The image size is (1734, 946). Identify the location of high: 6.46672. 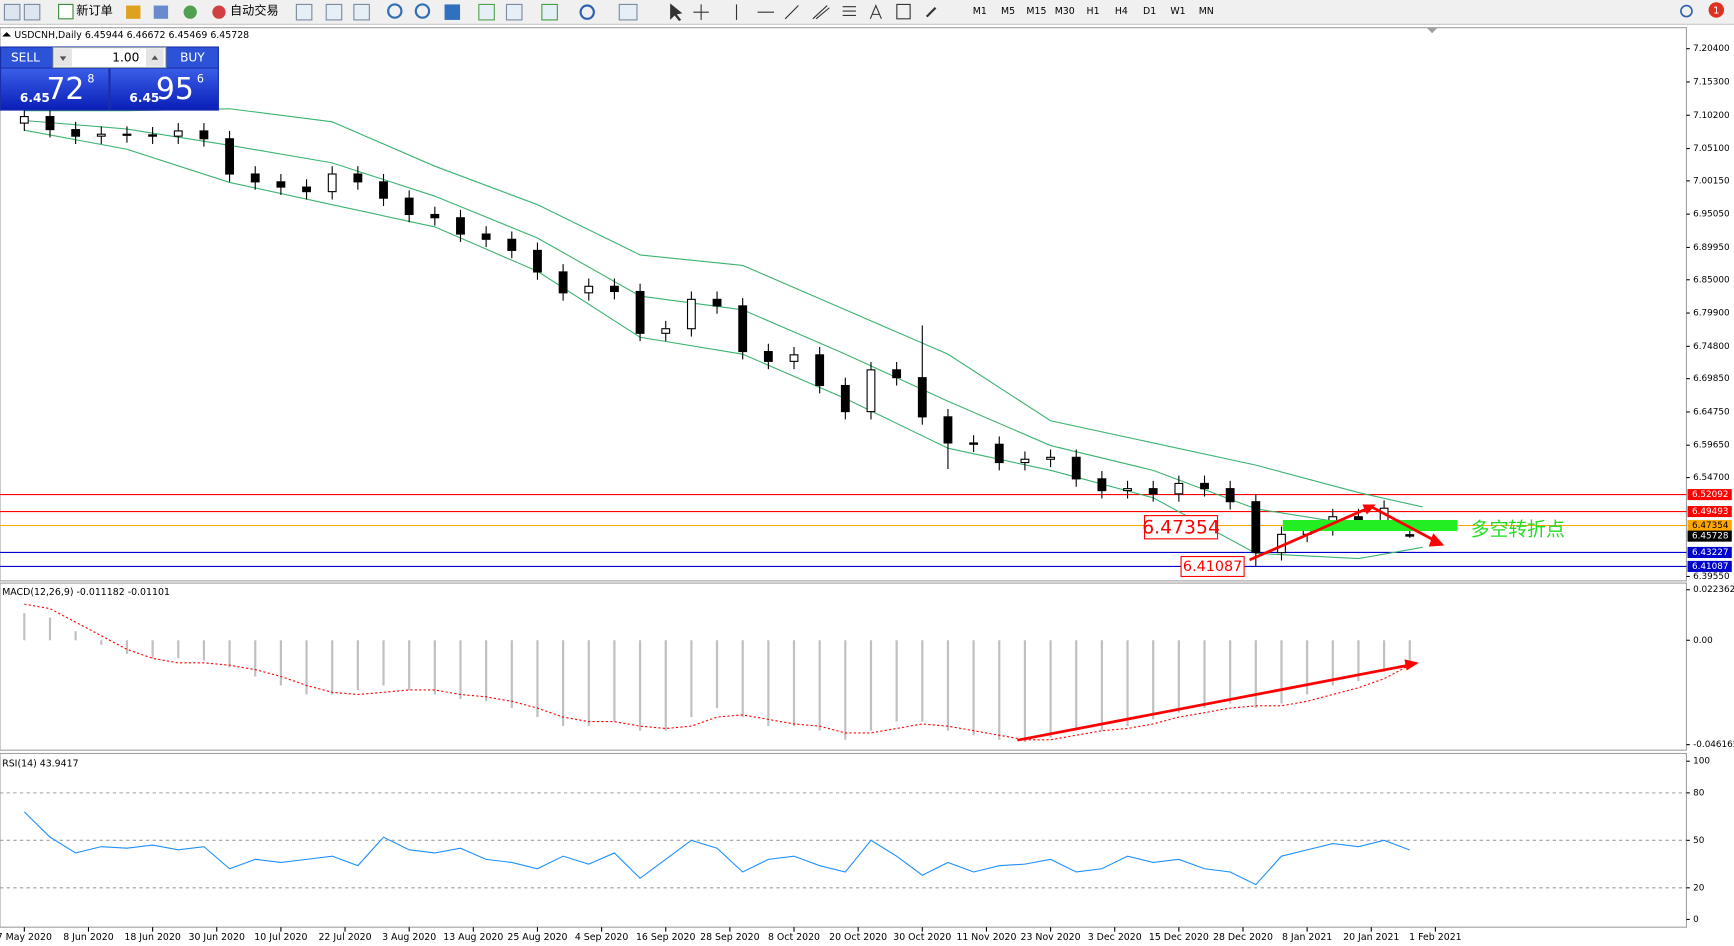
(146, 34).